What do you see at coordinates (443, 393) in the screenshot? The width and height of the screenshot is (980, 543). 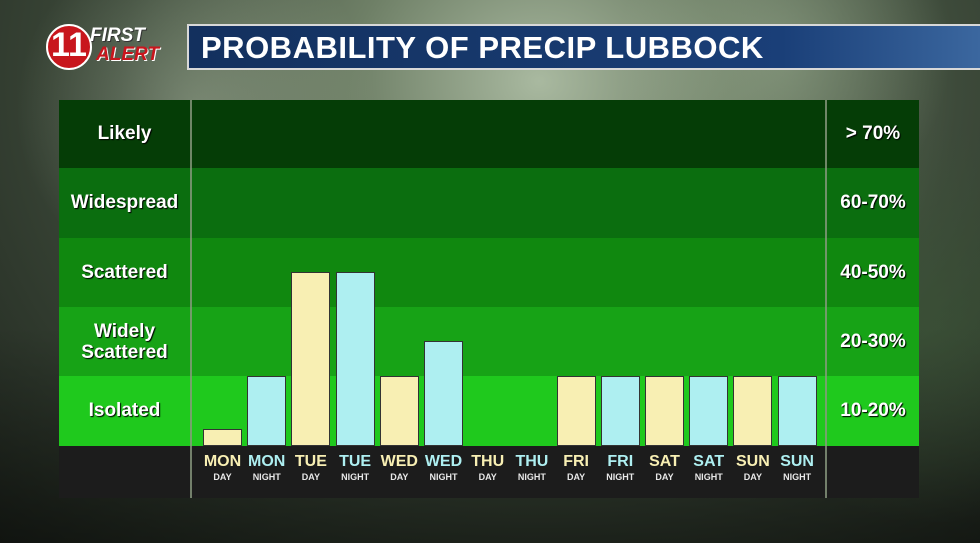 I see `bar-wed-night` at bounding box center [443, 393].